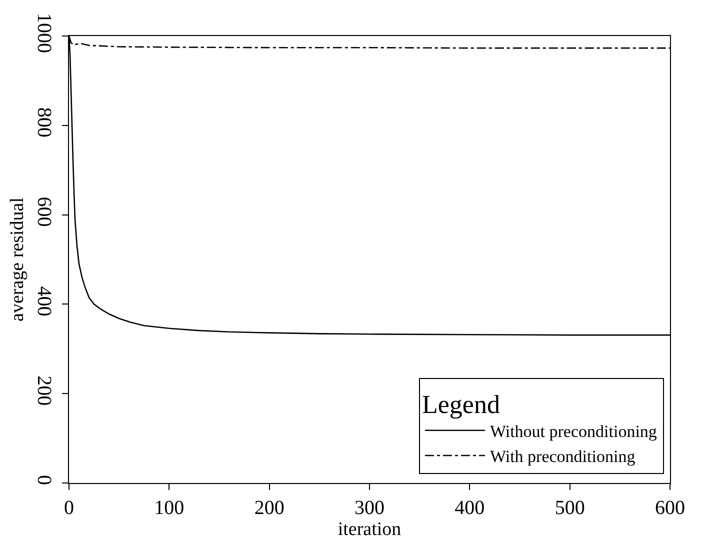  Describe the element at coordinates (670, 508) in the screenshot. I see `x-tick-label: 600` at that location.